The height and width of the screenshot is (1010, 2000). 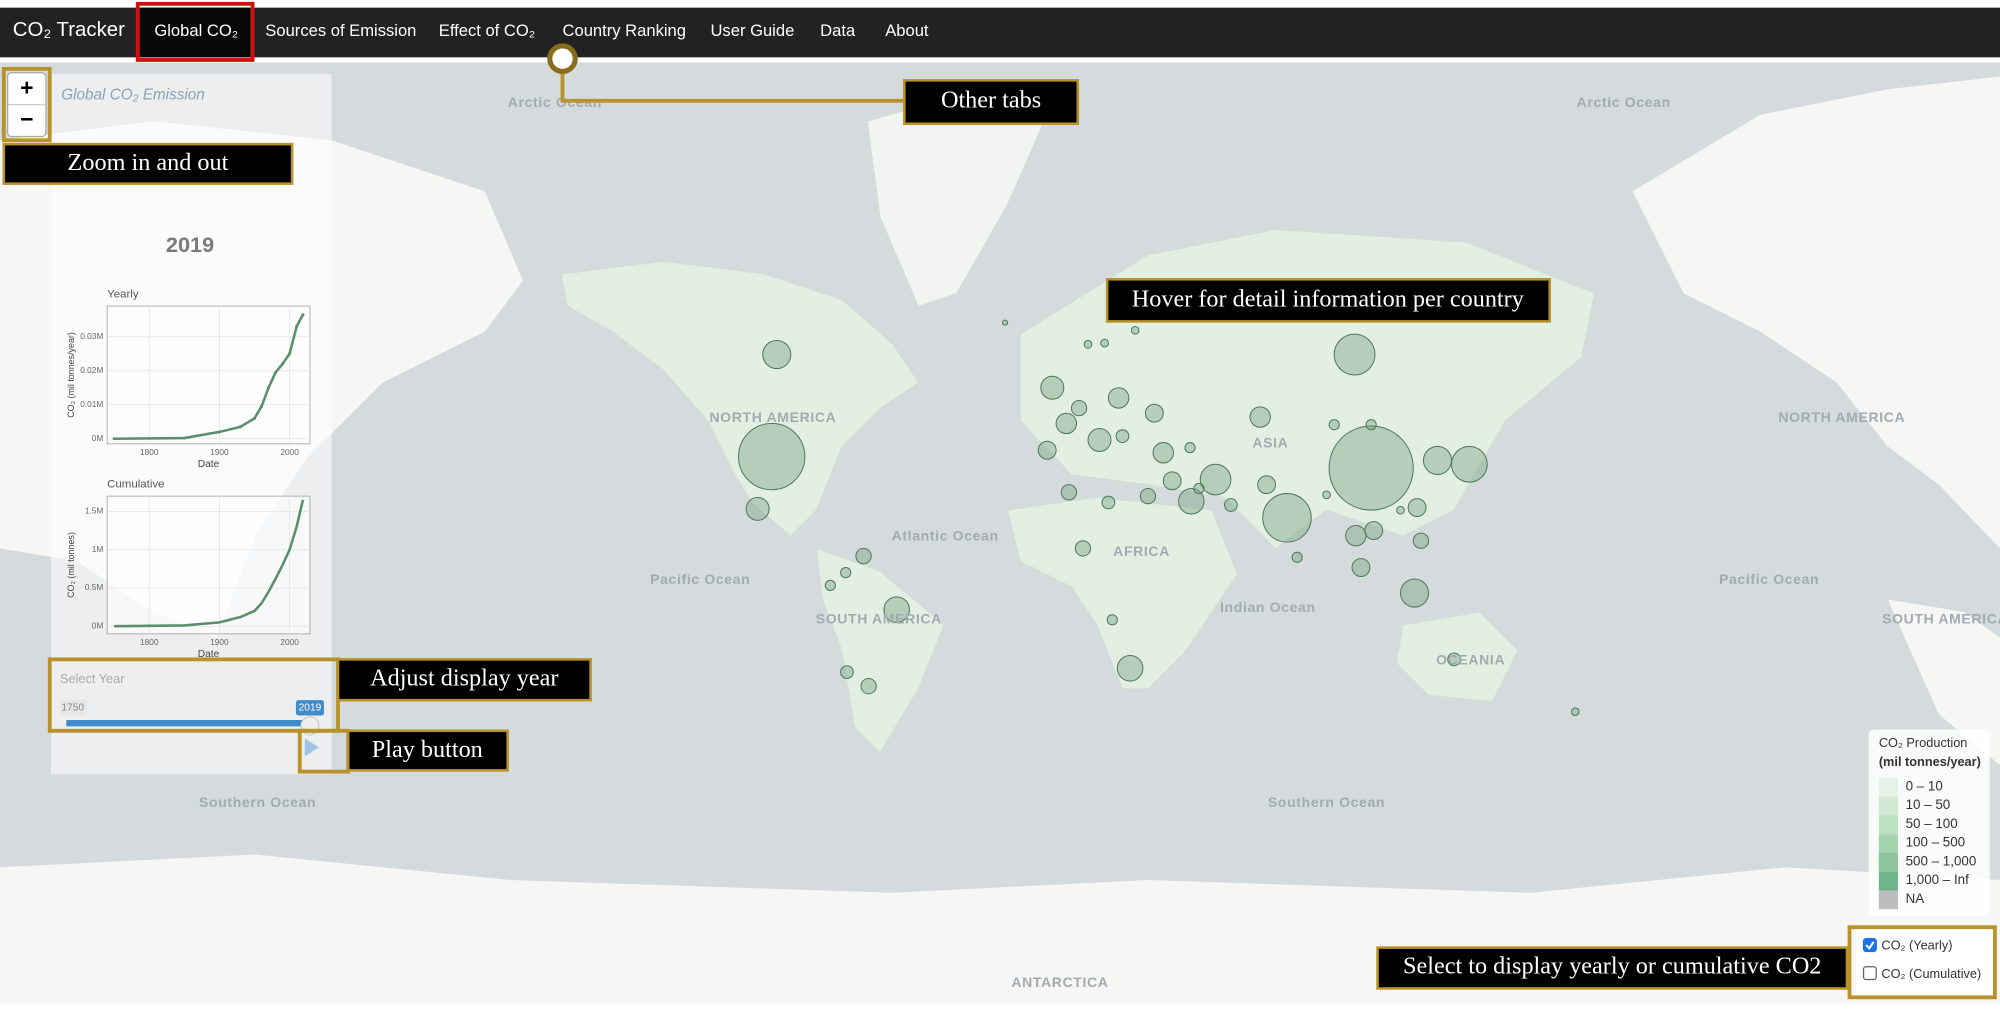 What do you see at coordinates (1928, 804) in the screenshot?
I see `legend-label: 10 – 50` at bounding box center [1928, 804].